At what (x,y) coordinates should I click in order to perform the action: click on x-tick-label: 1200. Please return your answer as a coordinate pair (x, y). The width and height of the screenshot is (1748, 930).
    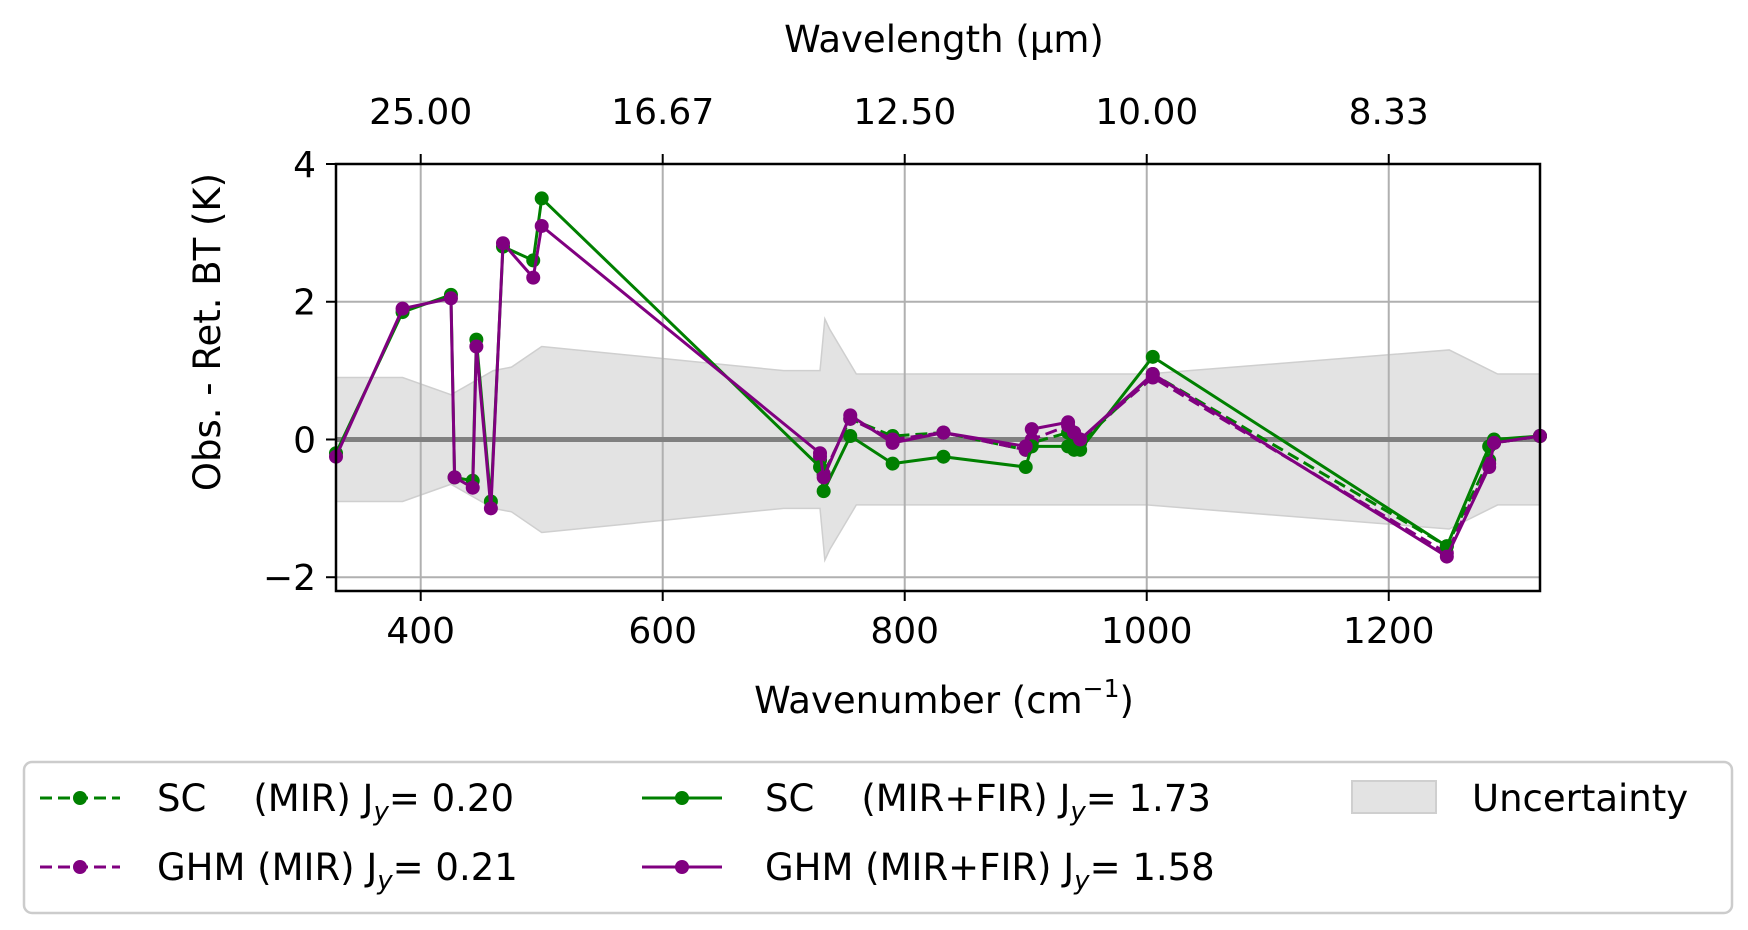
    Looking at the image, I should click on (1389, 631).